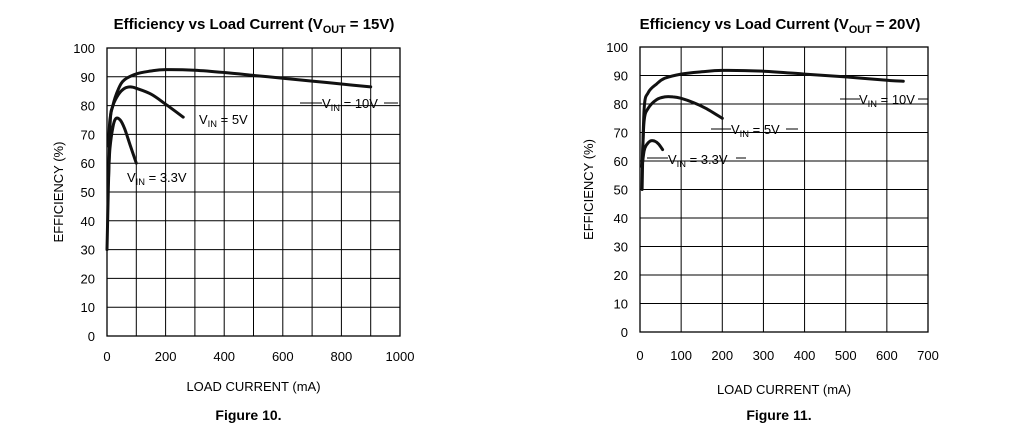  What do you see at coordinates (254, 26) in the screenshot?
I see `chart-title: Efficiency vs Load Current (VOUT = 15V)` at bounding box center [254, 26].